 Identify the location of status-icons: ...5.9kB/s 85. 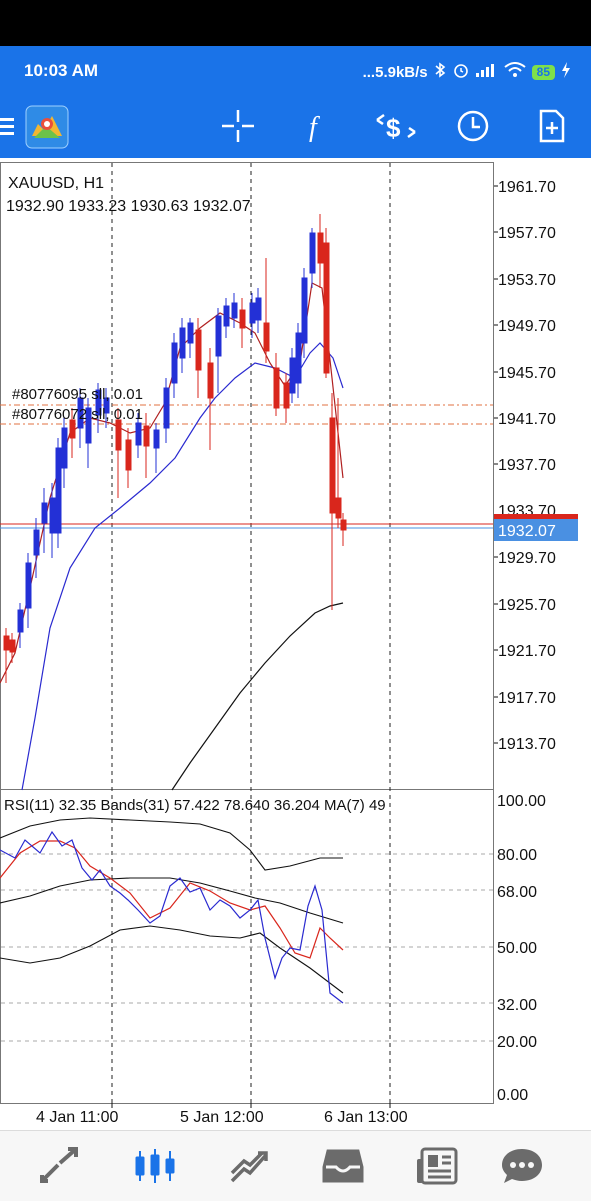
(467, 72).